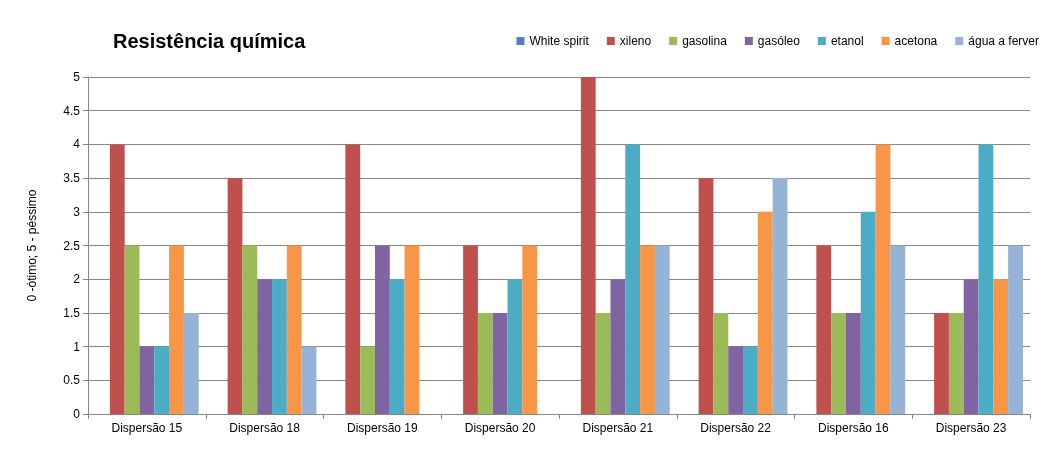 The height and width of the screenshot is (452, 1064). I want to click on y-tick-label: 1, so click(77, 346).